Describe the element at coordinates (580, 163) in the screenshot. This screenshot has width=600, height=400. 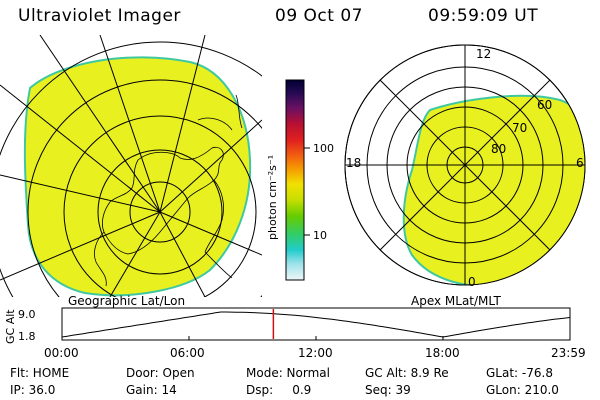
I see `mlt-label-6: 6` at that location.